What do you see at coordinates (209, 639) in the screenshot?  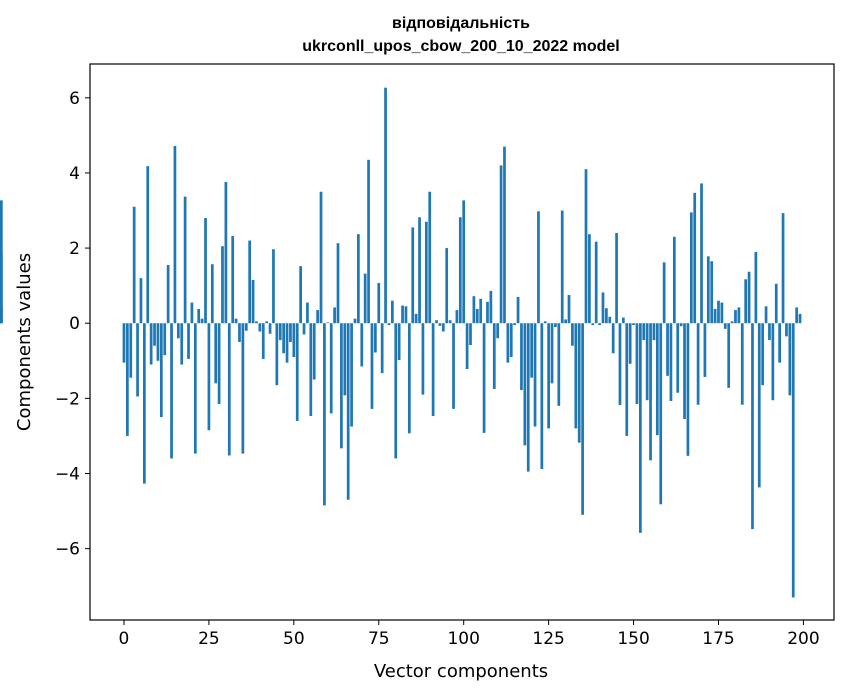 I see `x-tick-label: 25` at bounding box center [209, 639].